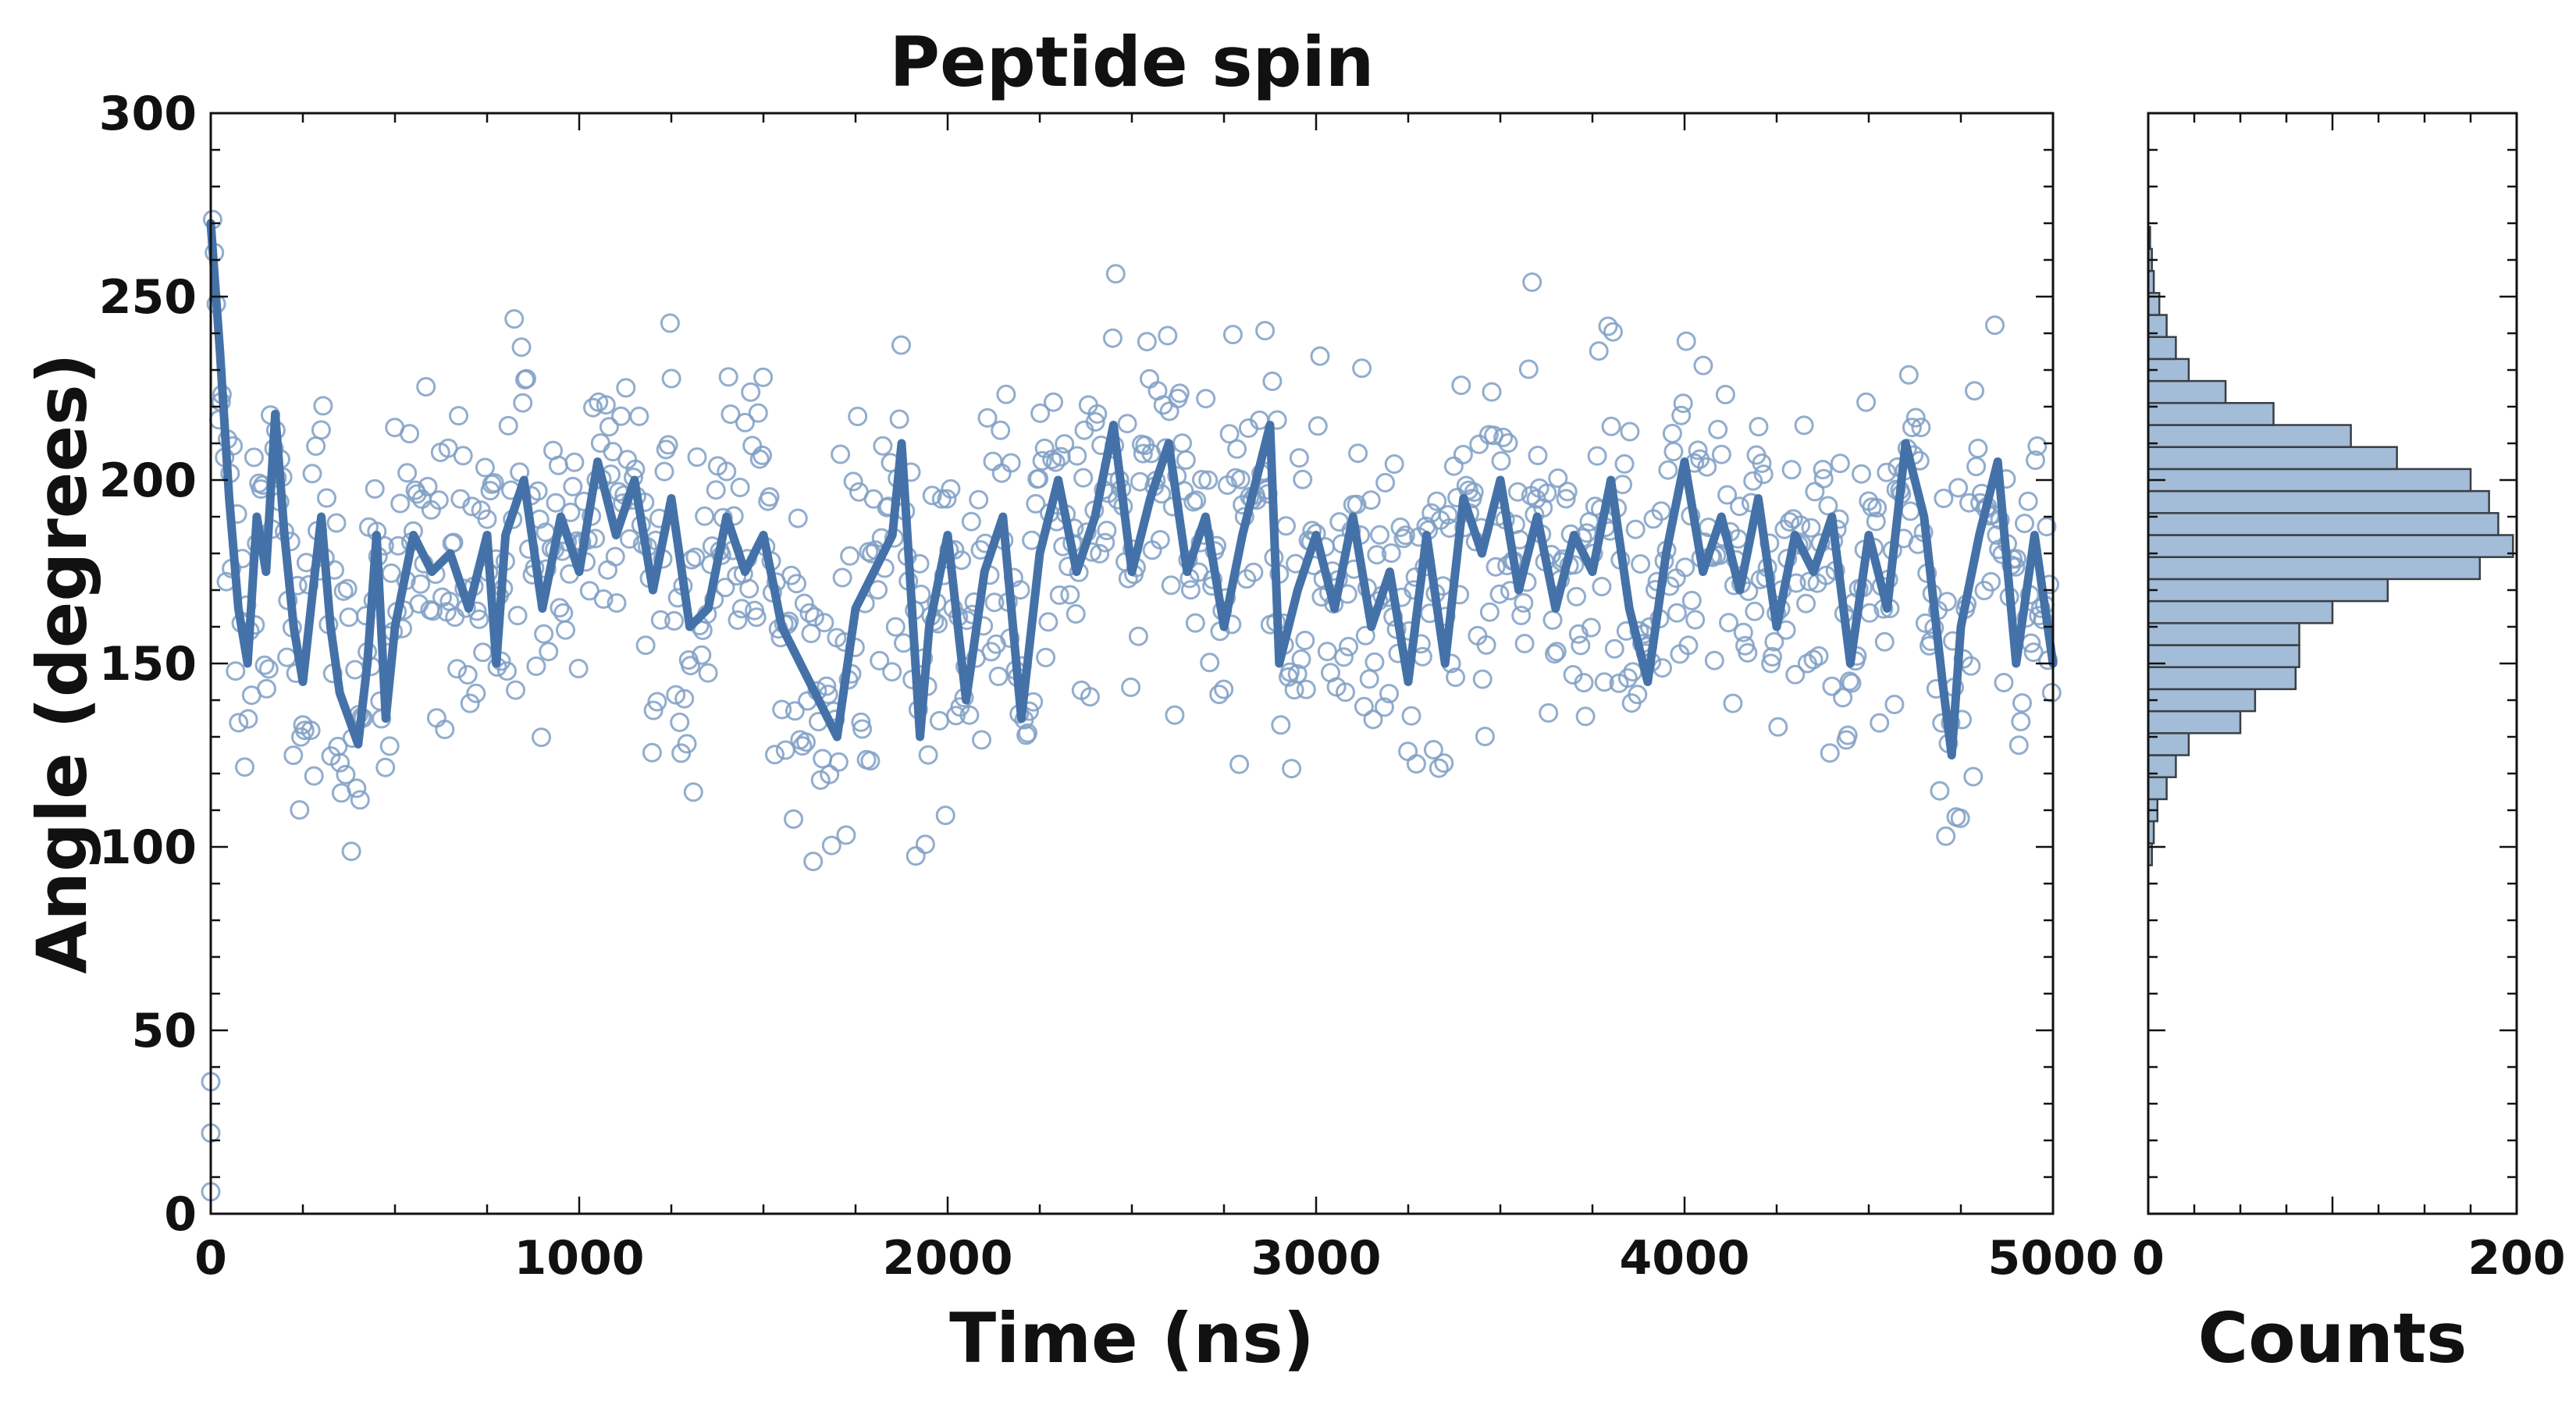 The height and width of the screenshot is (1405, 2576). Describe the element at coordinates (148, 297) in the screenshot. I see `y-tick-label: 250` at that location.